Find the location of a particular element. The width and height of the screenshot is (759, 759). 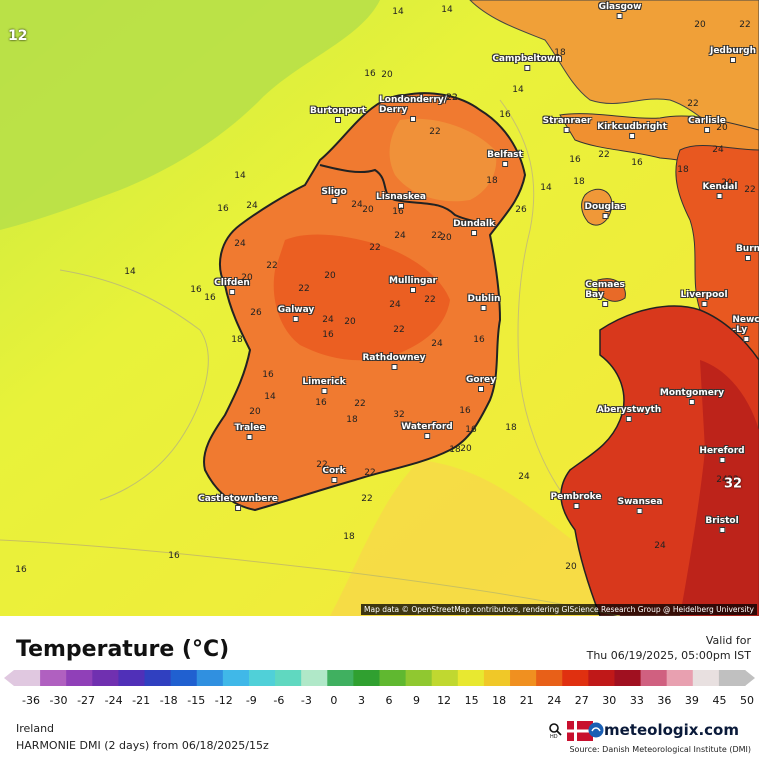

corner-label: 12 is located at coordinates (18, 36).